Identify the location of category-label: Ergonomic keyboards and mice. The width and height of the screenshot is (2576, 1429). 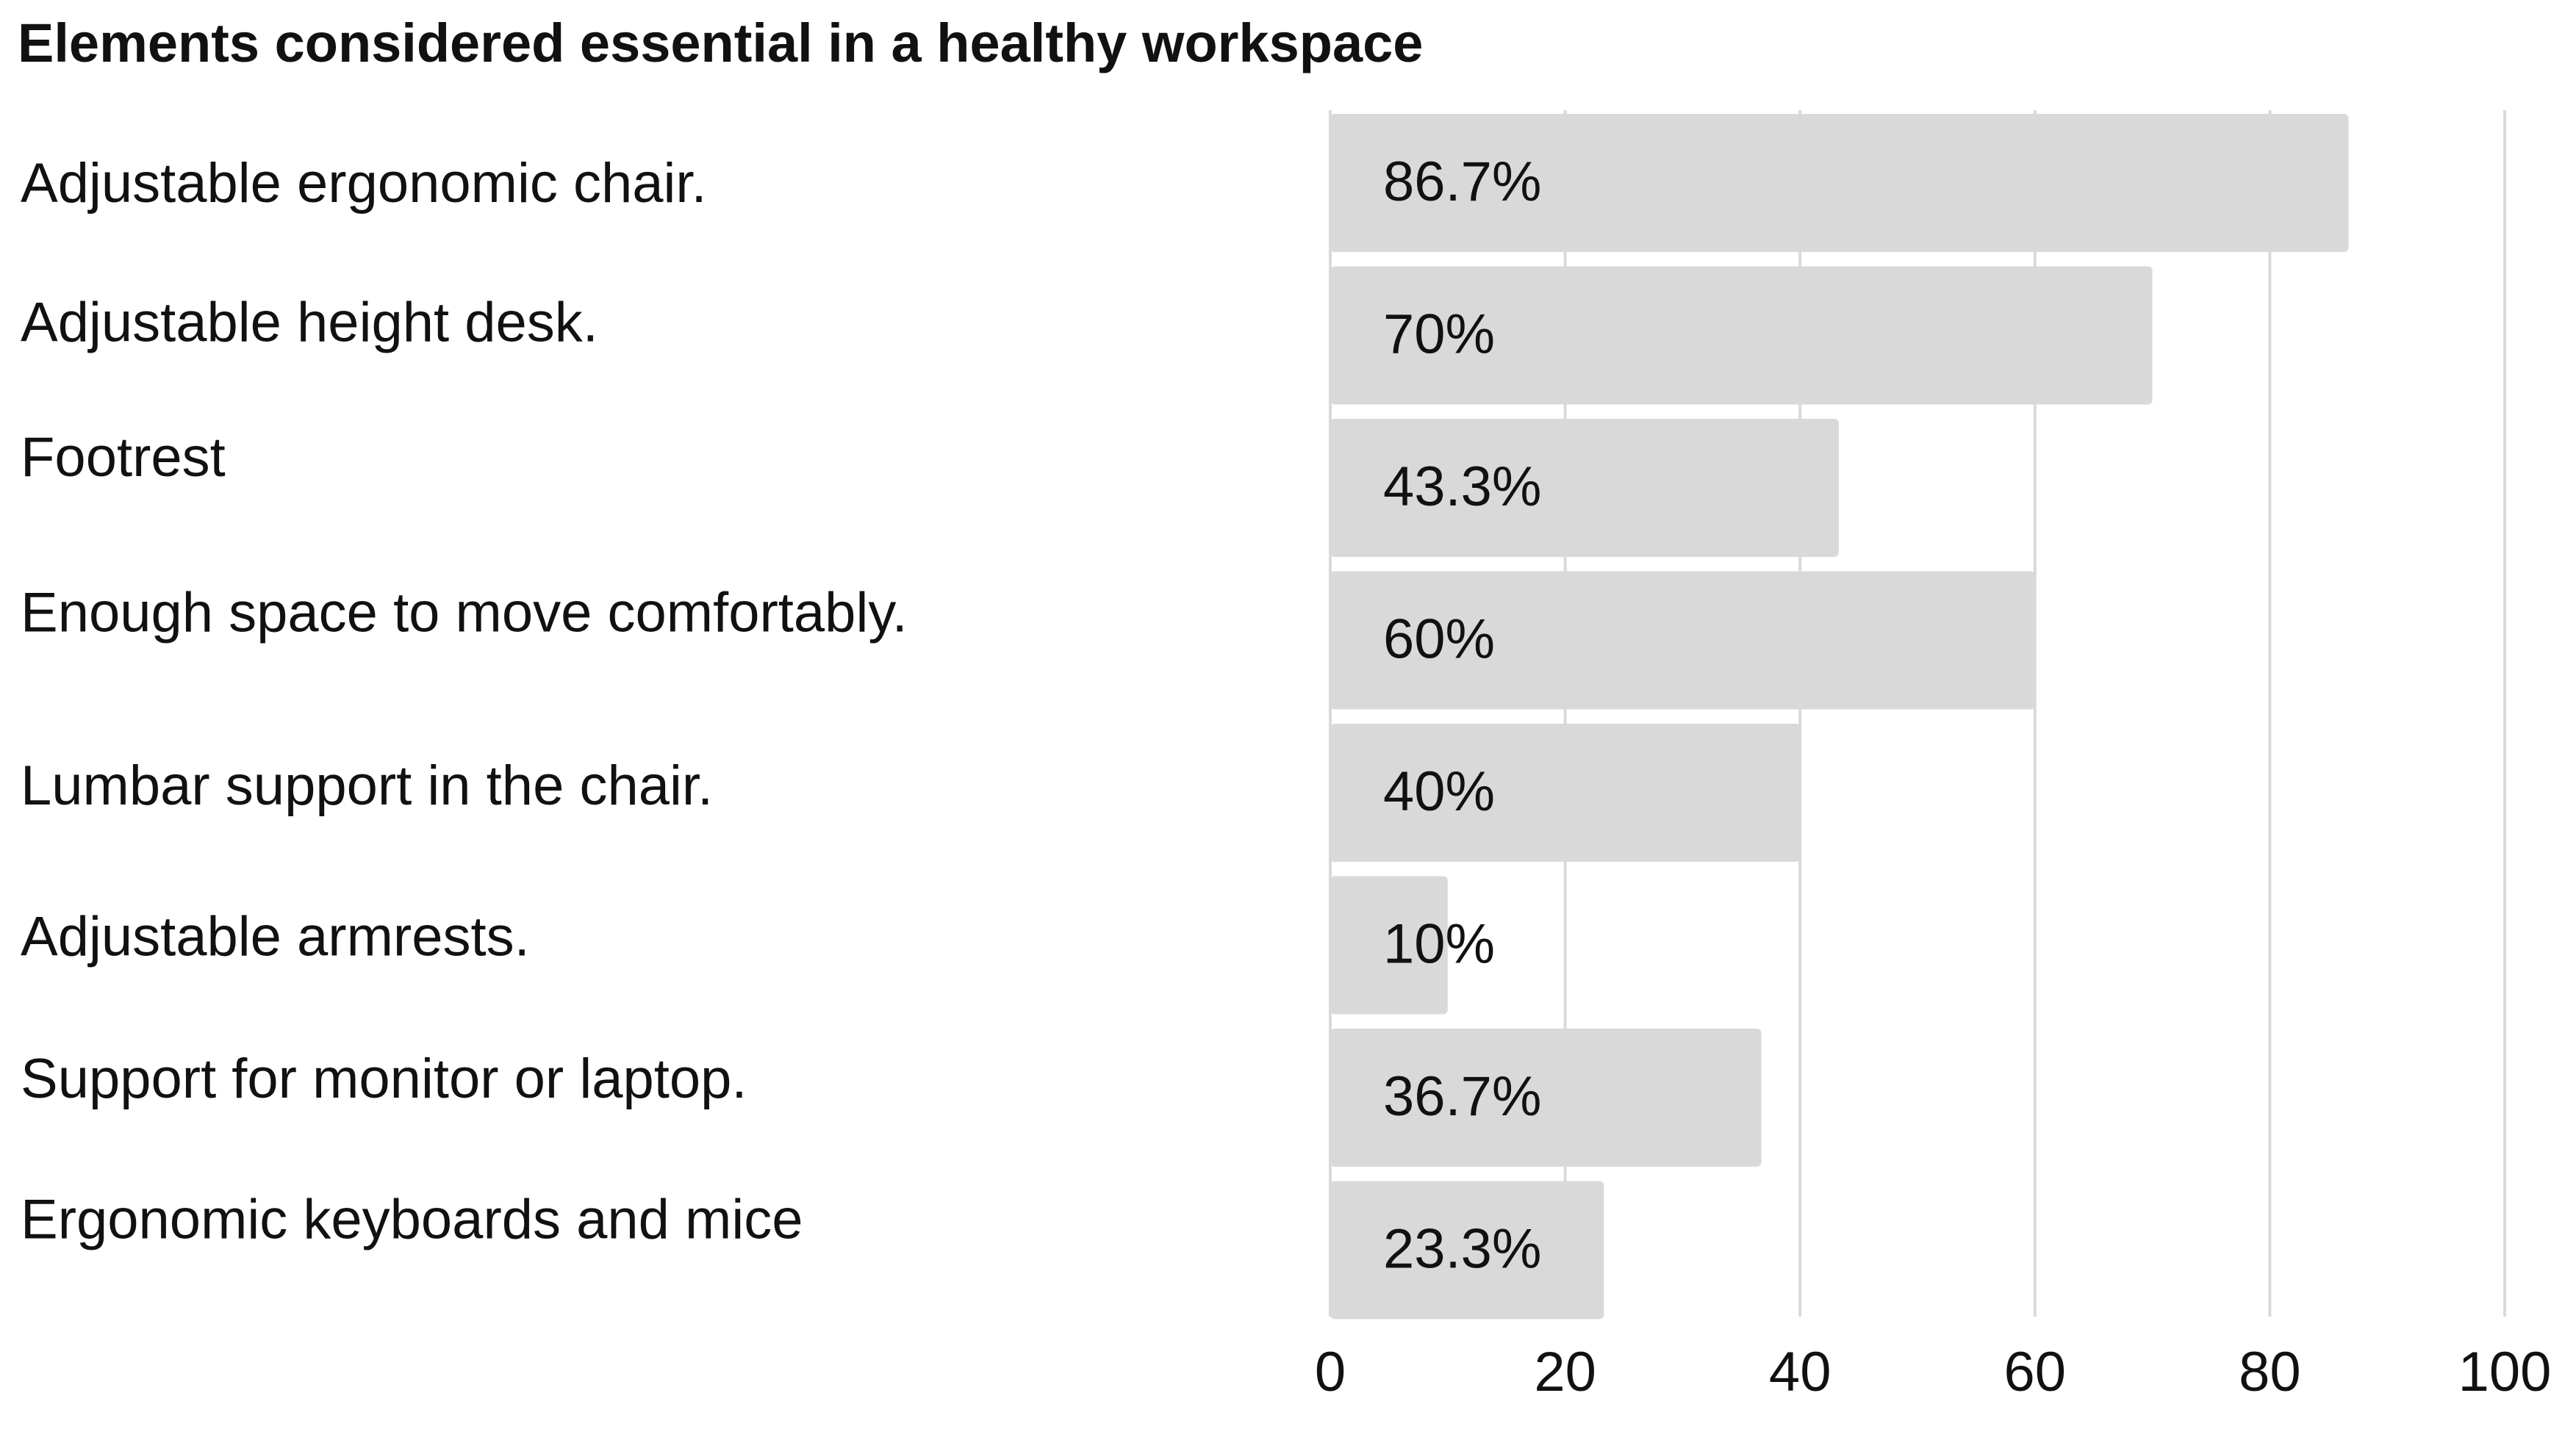
(412, 1220).